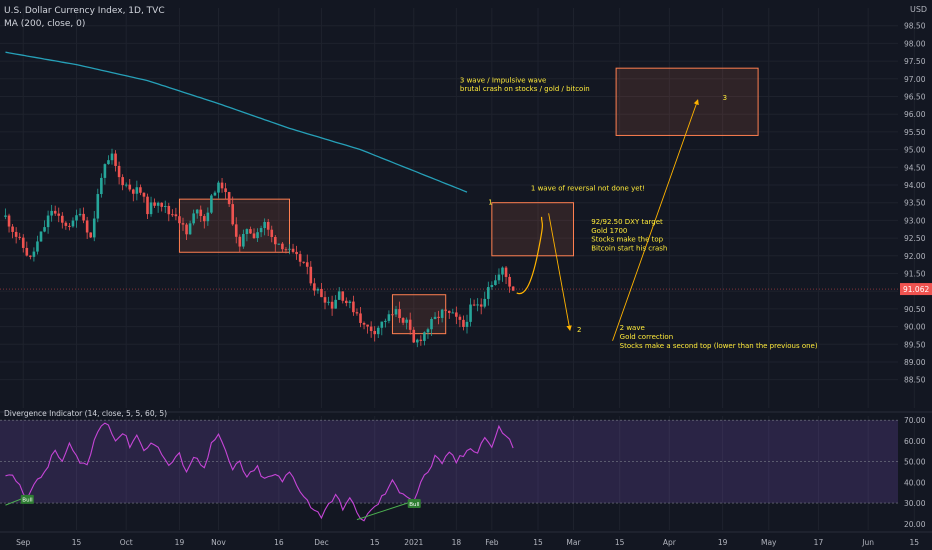 The height and width of the screenshot is (550, 932). What do you see at coordinates (588, 188) in the screenshot?
I see `annotation-text: 1 wave of reversal not done yet!` at bounding box center [588, 188].